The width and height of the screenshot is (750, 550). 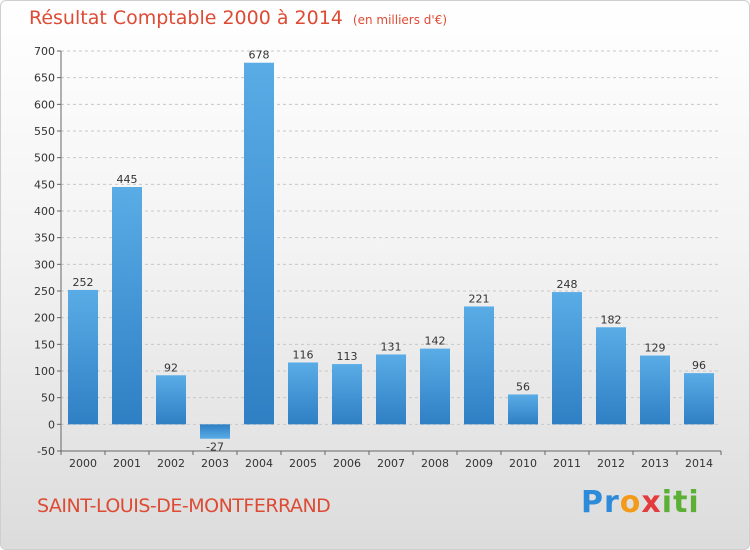 I want to click on data-label: 445, so click(x=127, y=179).